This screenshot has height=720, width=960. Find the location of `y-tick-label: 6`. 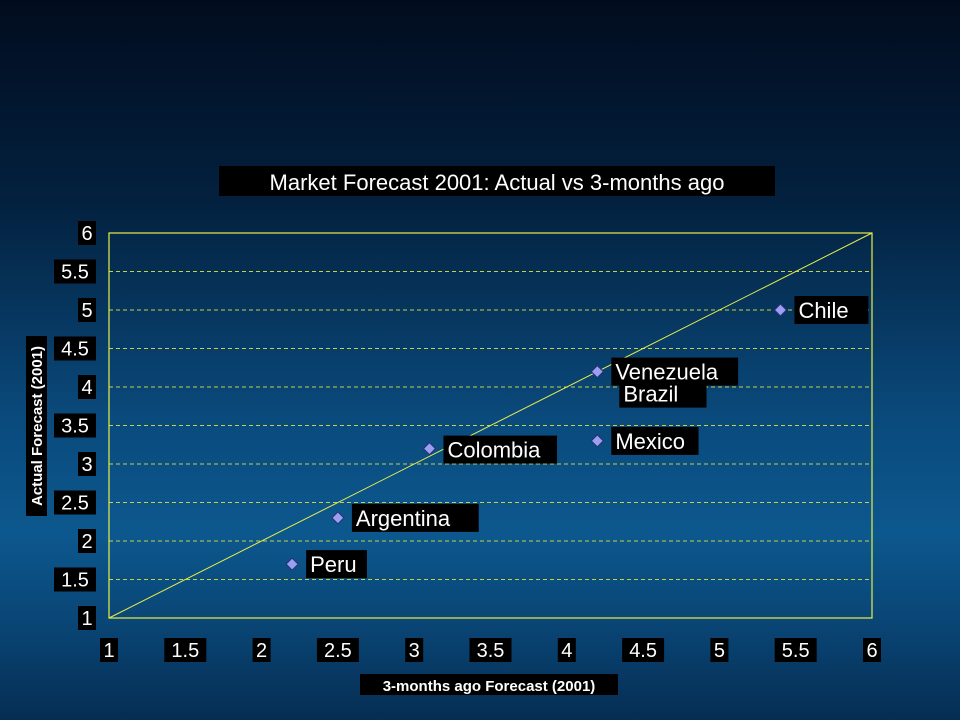

y-tick-label: 6 is located at coordinates (86, 234).